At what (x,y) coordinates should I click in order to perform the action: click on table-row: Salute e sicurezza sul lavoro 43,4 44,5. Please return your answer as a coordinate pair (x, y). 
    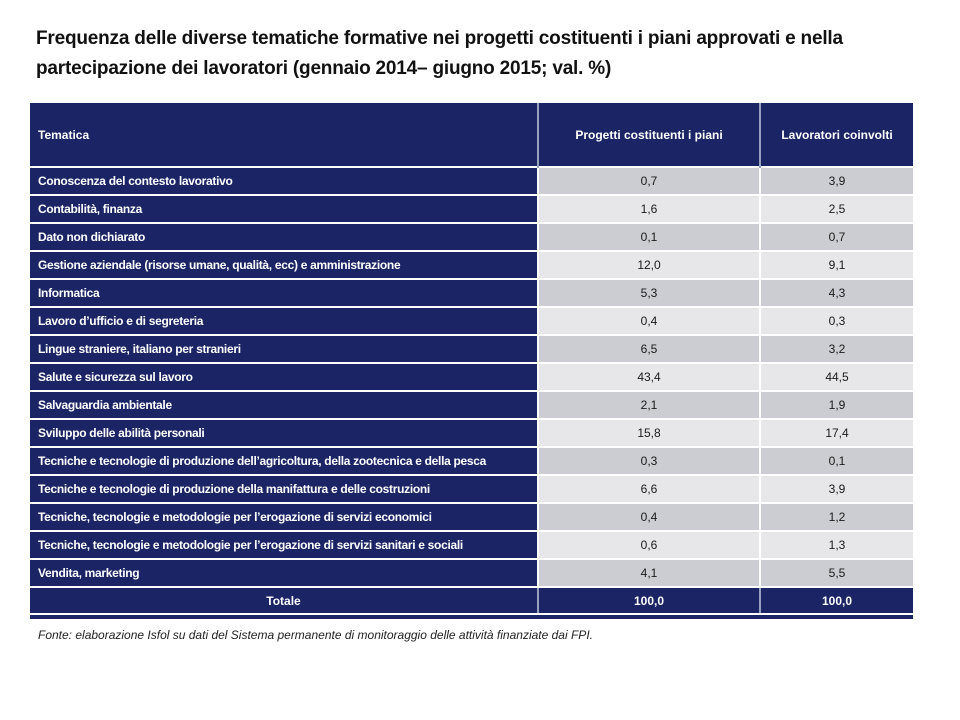
    Looking at the image, I should click on (471, 376).